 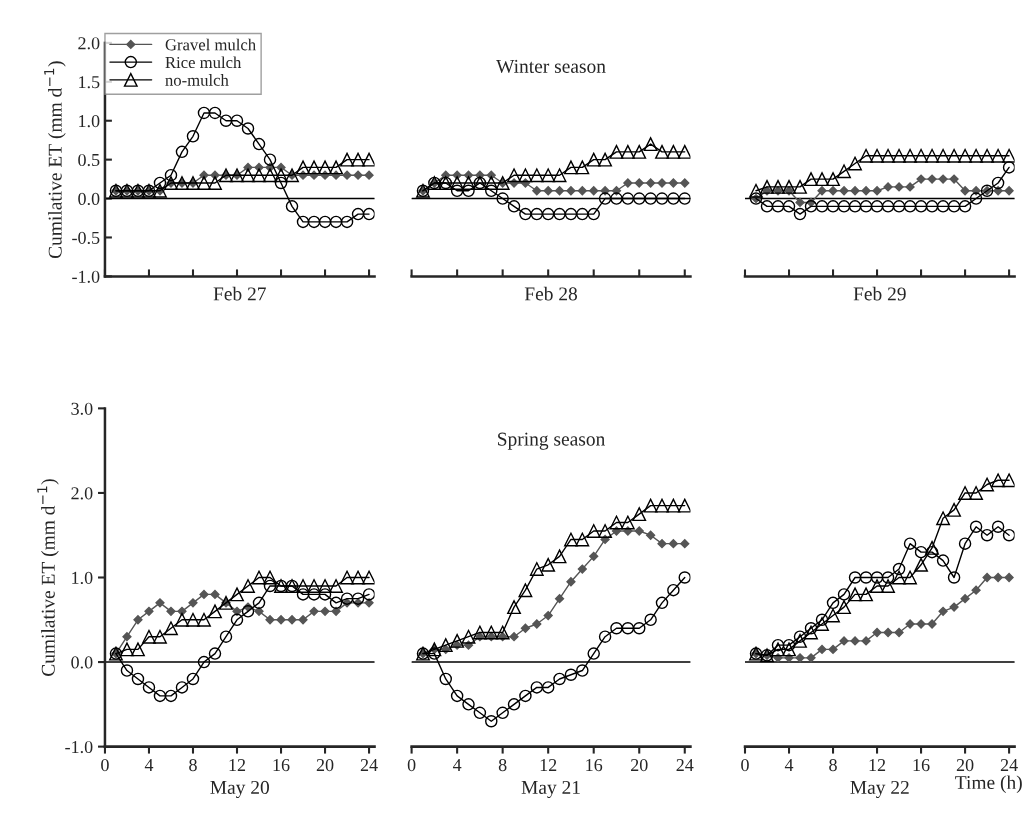 I want to click on x-axis-title: May 20, so click(x=239, y=789).